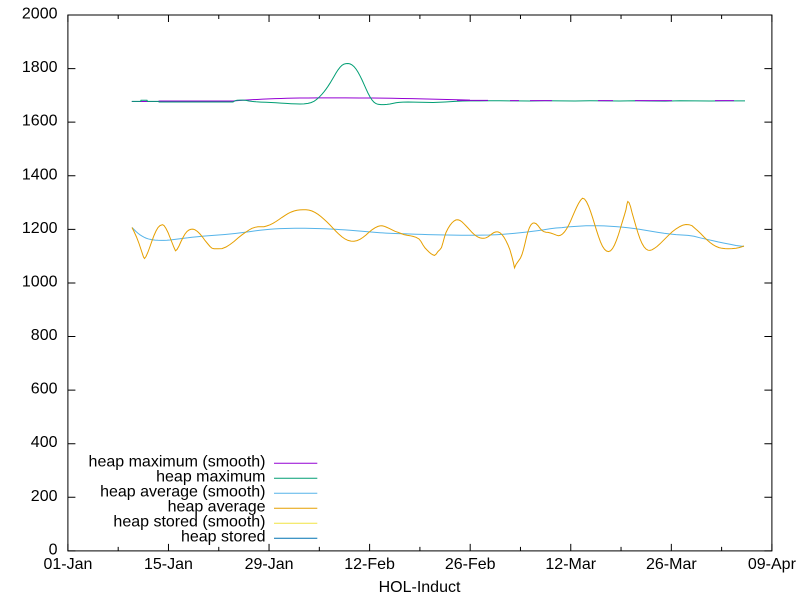  What do you see at coordinates (40, 67) in the screenshot?
I see `svg-text: 1800` at bounding box center [40, 67].